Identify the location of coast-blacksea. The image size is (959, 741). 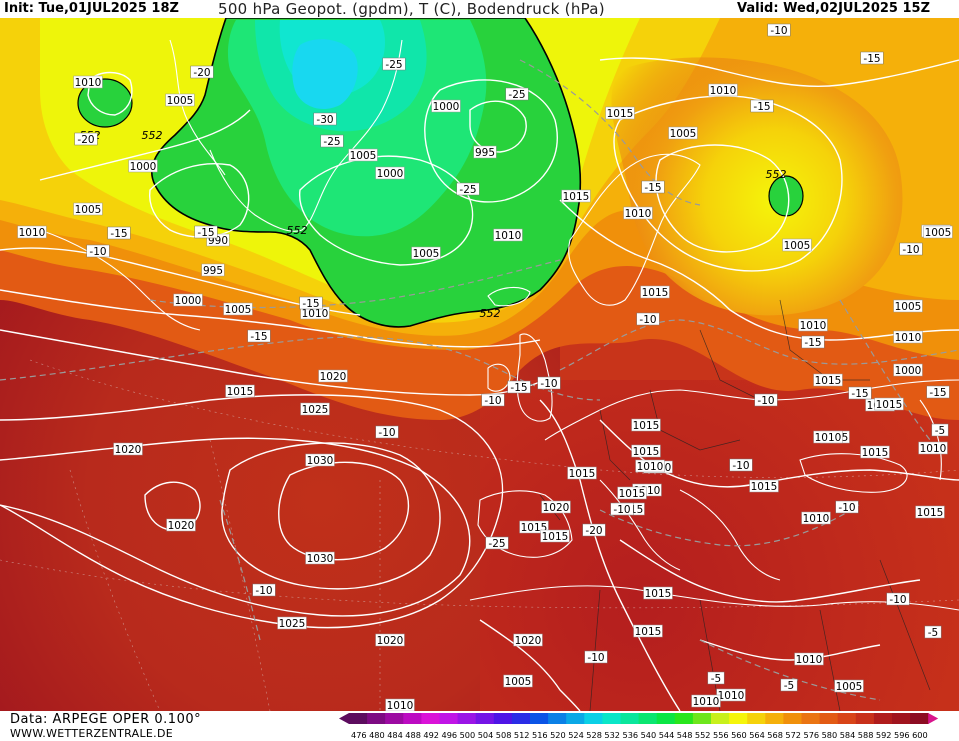
(853, 473).